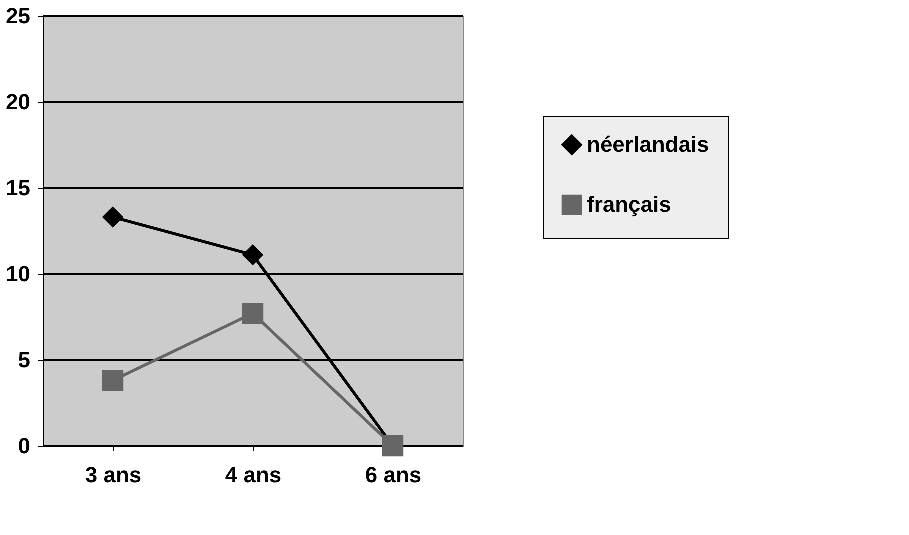 The height and width of the screenshot is (535, 909). I want to click on y-tick-label: 5, so click(24, 360).